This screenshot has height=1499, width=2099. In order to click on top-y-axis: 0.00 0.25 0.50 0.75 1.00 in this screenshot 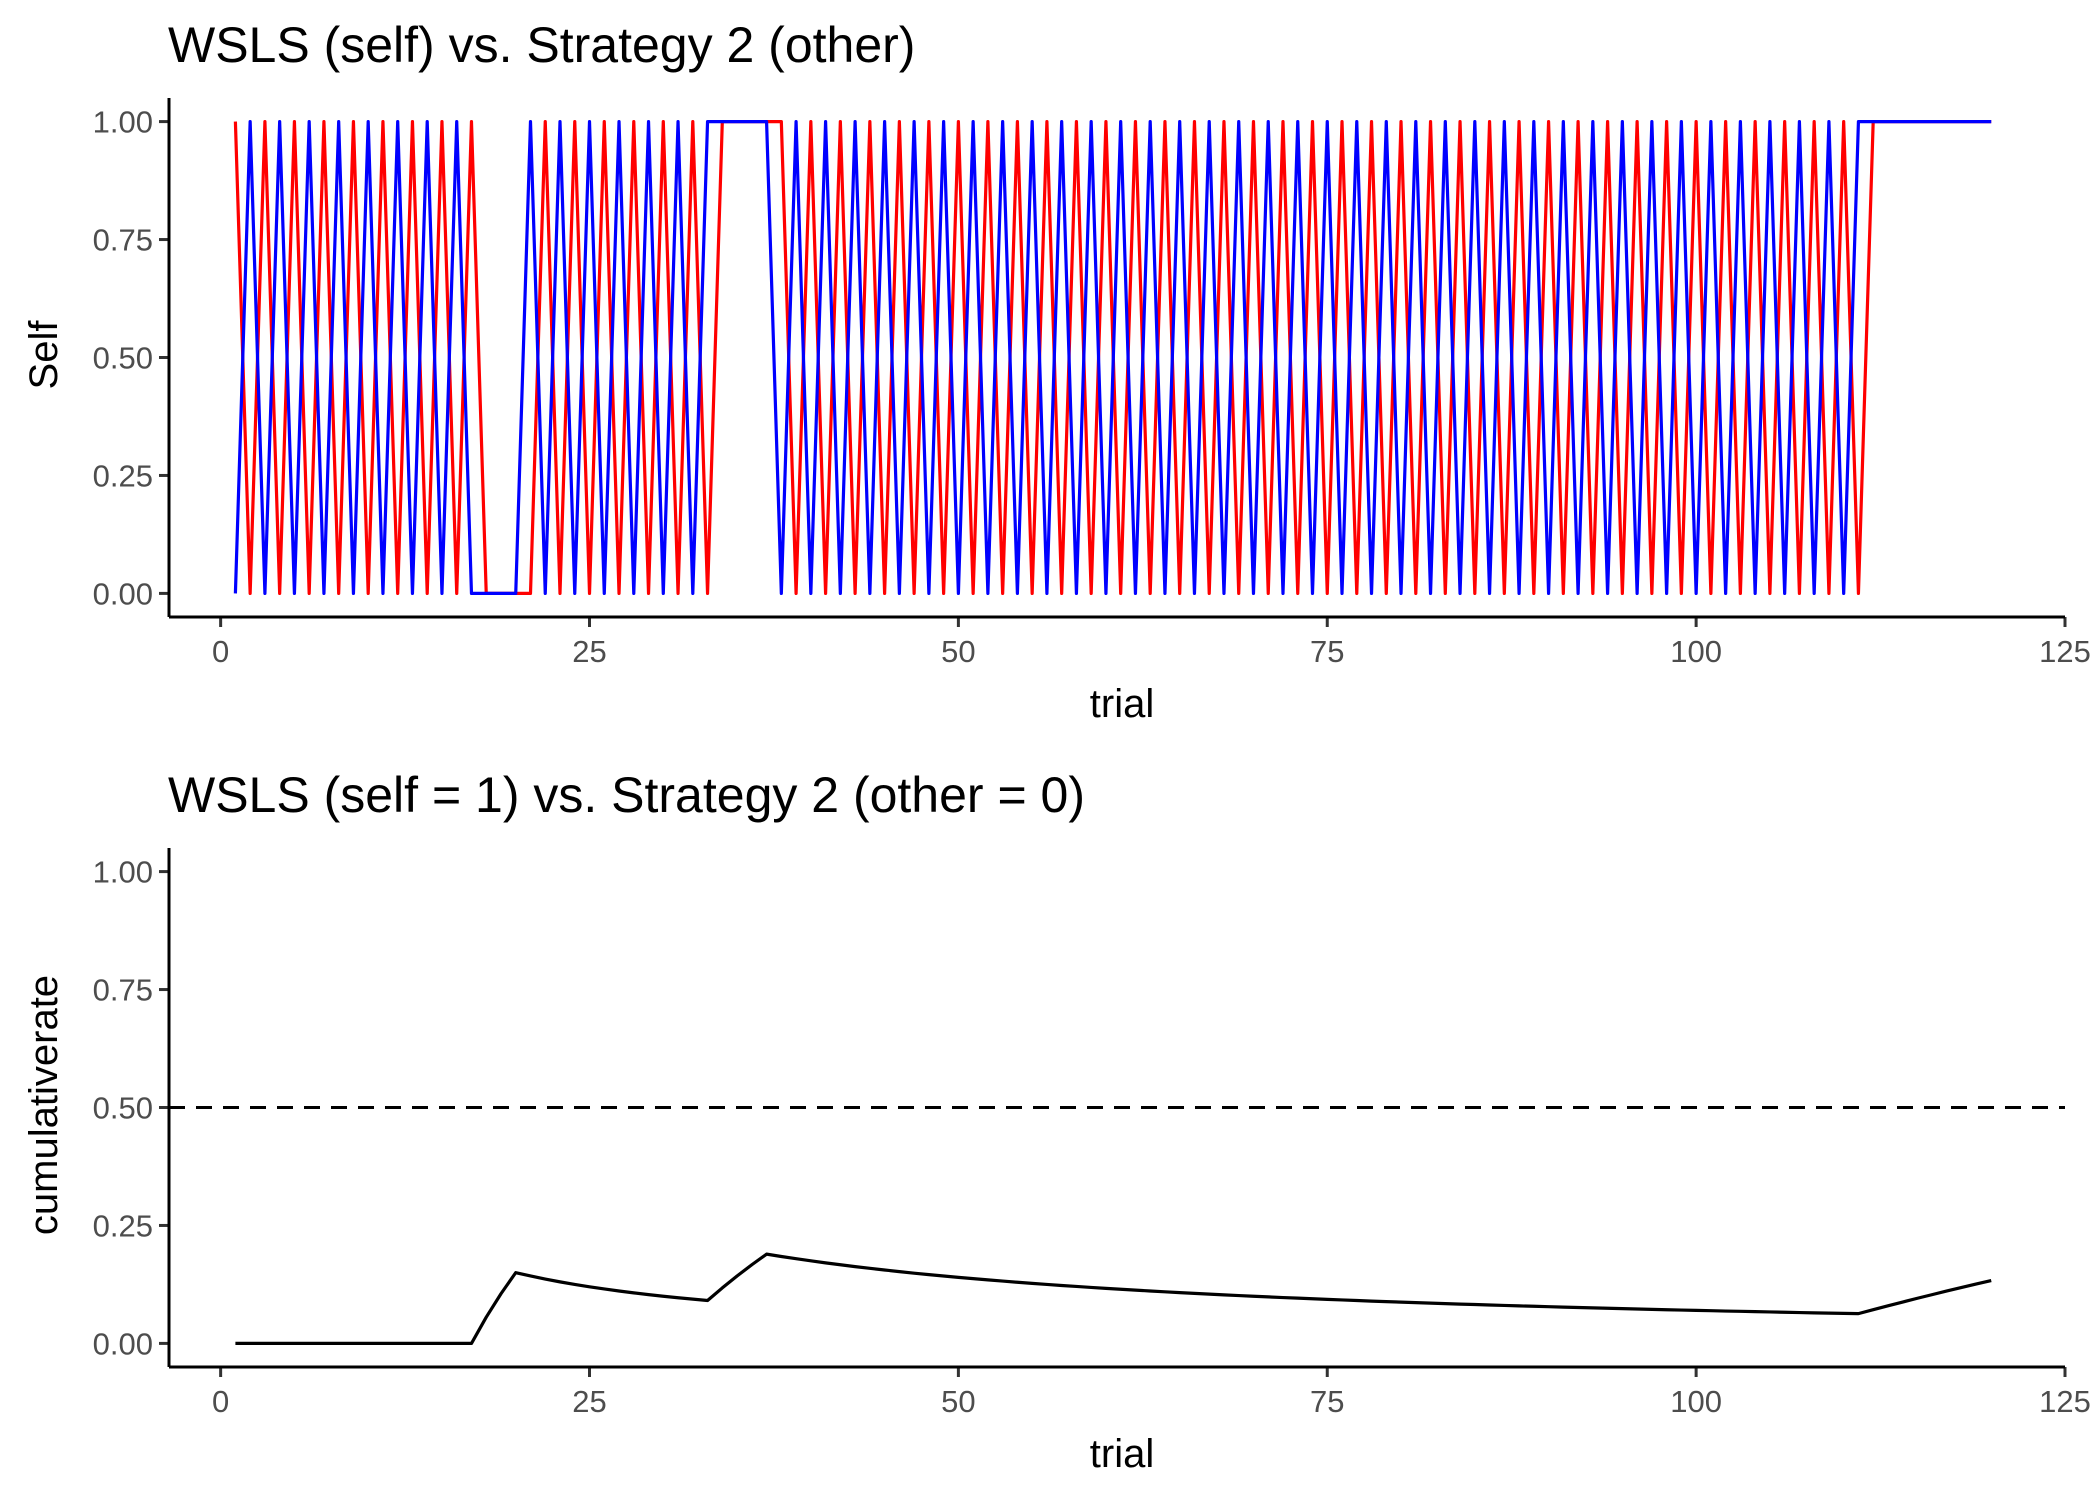, I will do `click(131, 358)`.